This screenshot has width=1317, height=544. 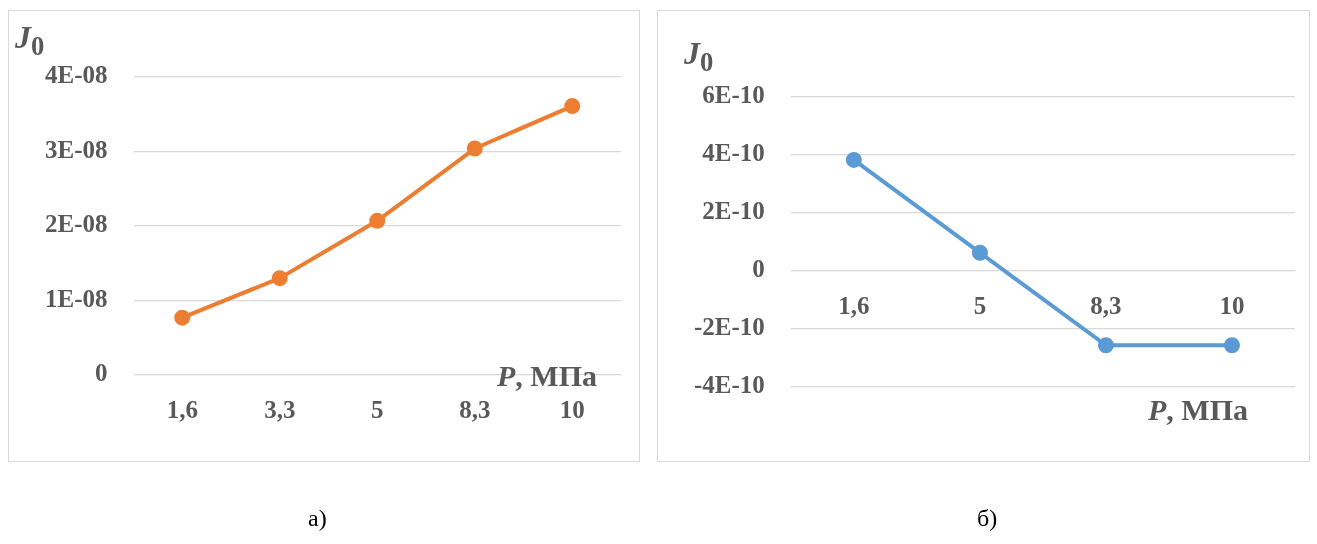 What do you see at coordinates (317, 518) in the screenshot?
I see `text: а)` at bounding box center [317, 518].